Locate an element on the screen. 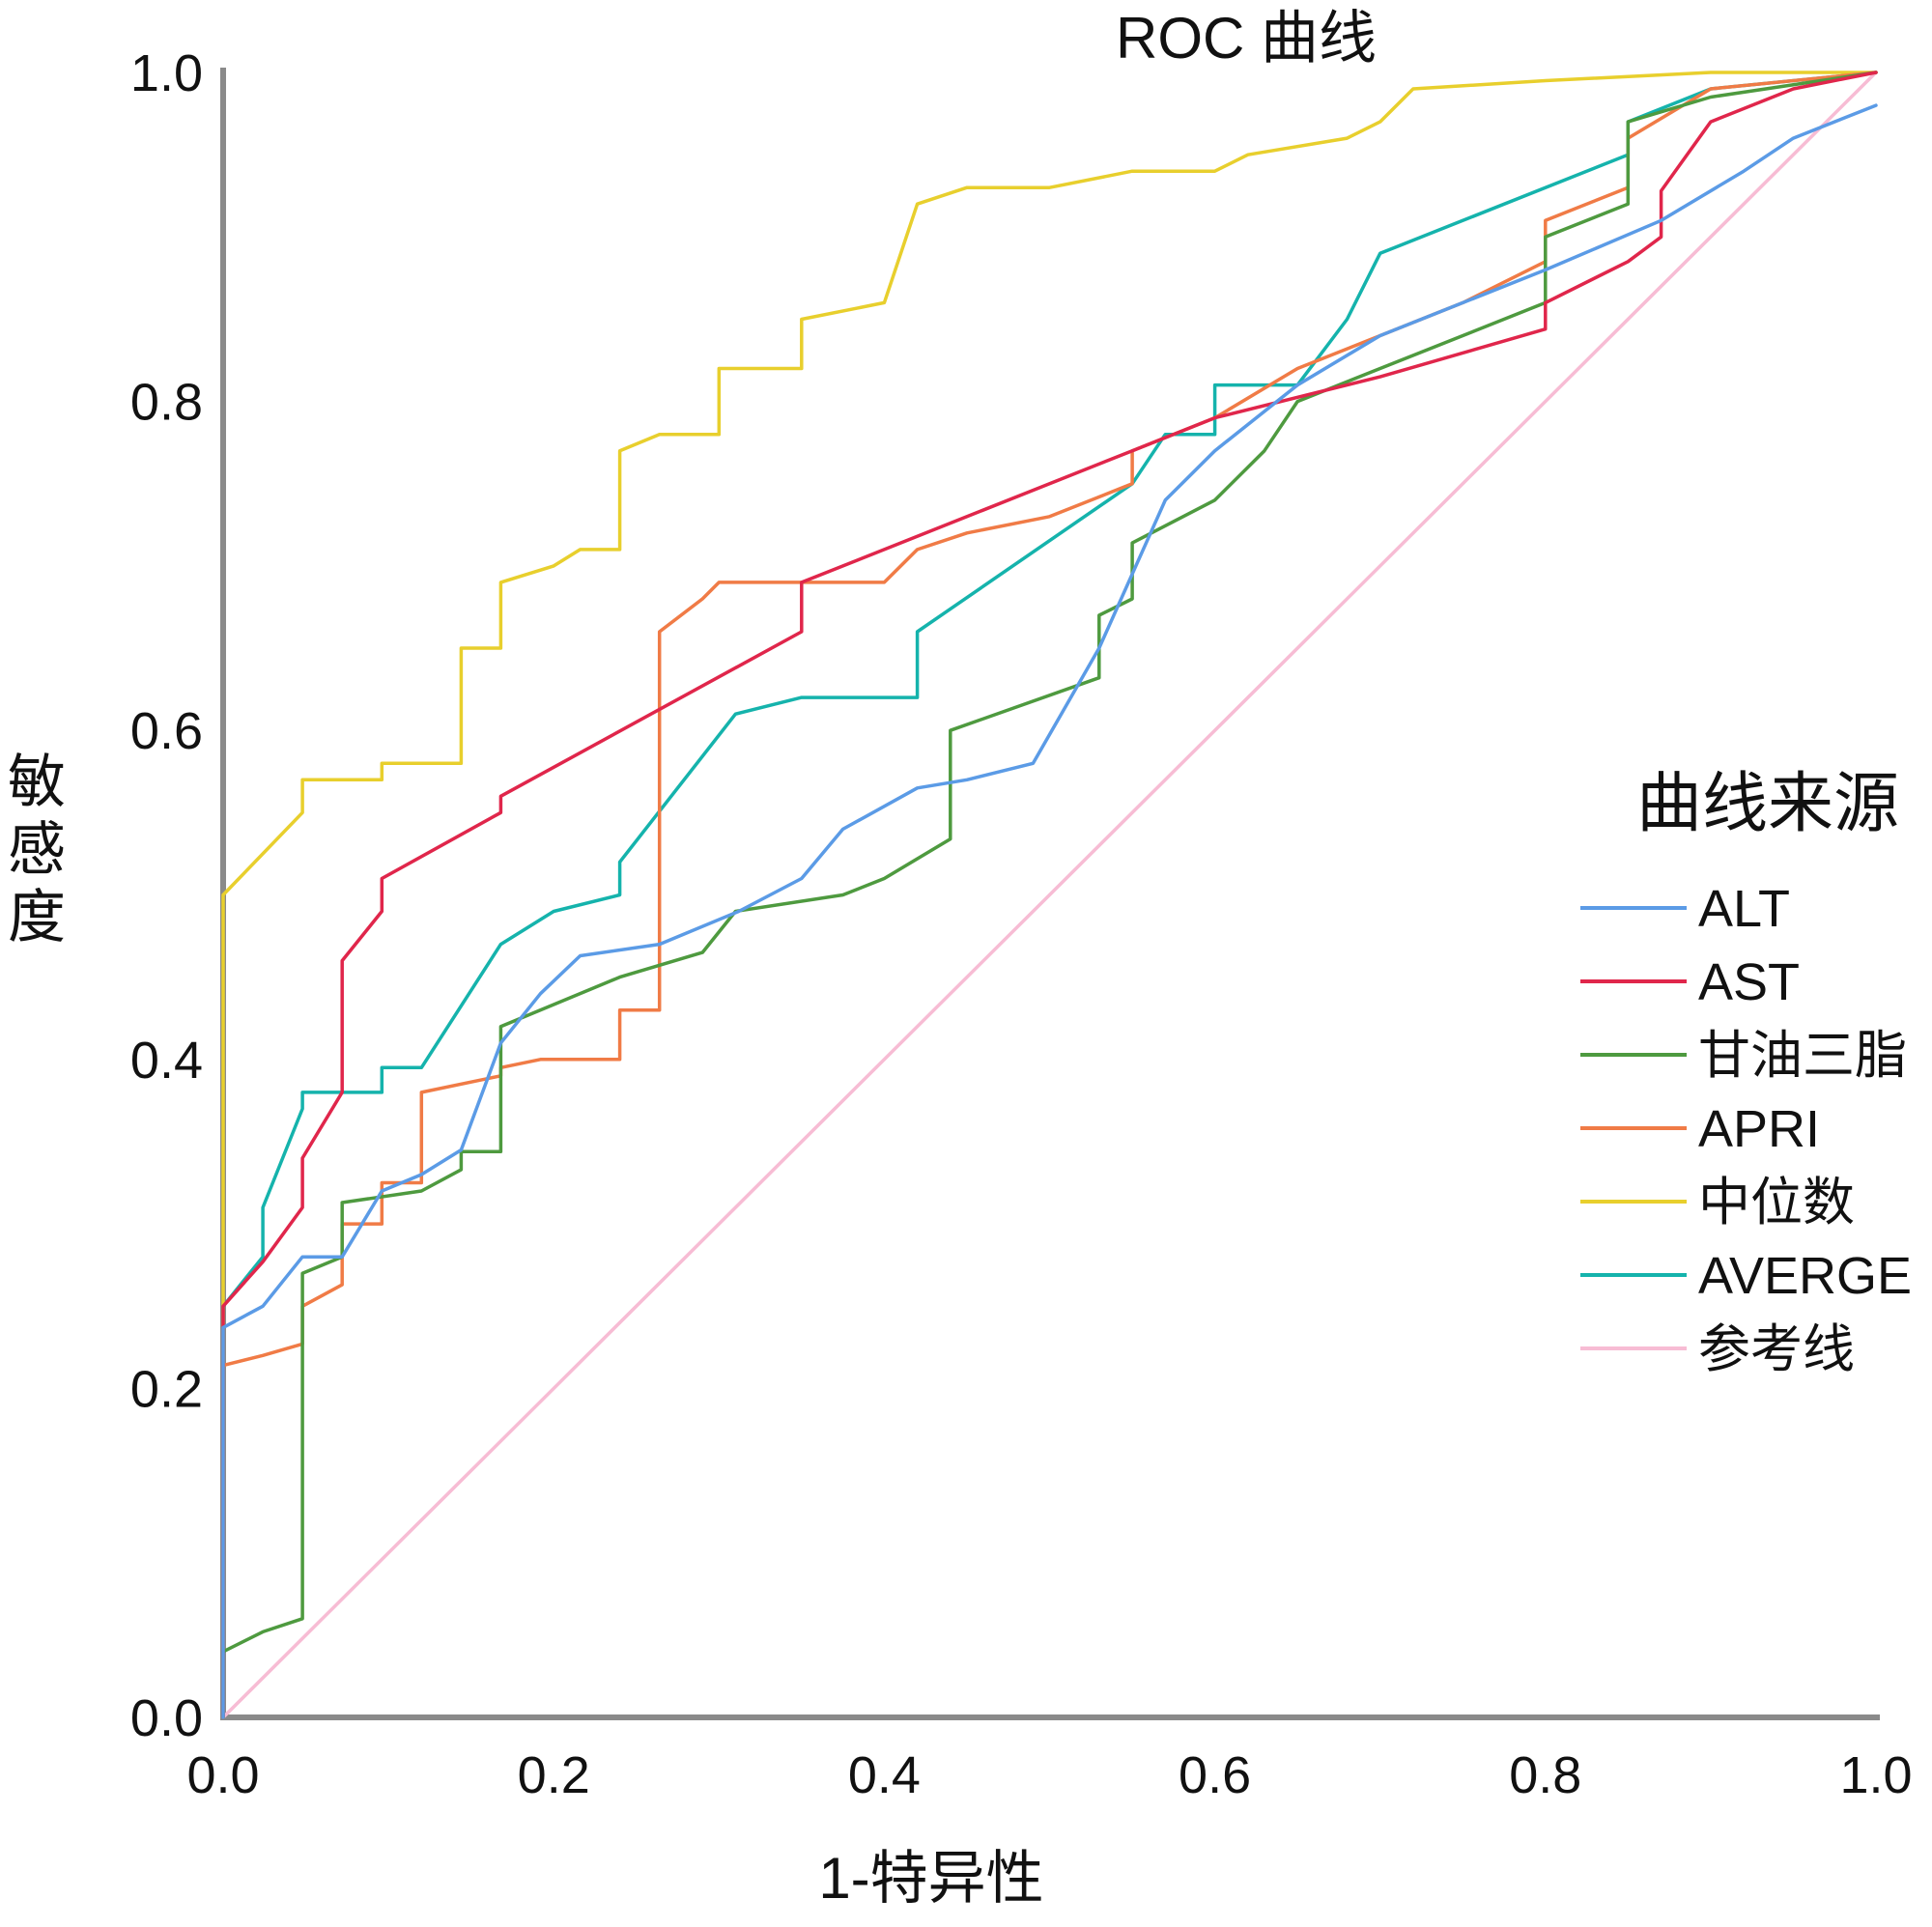 The width and height of the screenshot is (1932, 1927). legend-title: 曲线来源 is located at coordinates (1767, 803).